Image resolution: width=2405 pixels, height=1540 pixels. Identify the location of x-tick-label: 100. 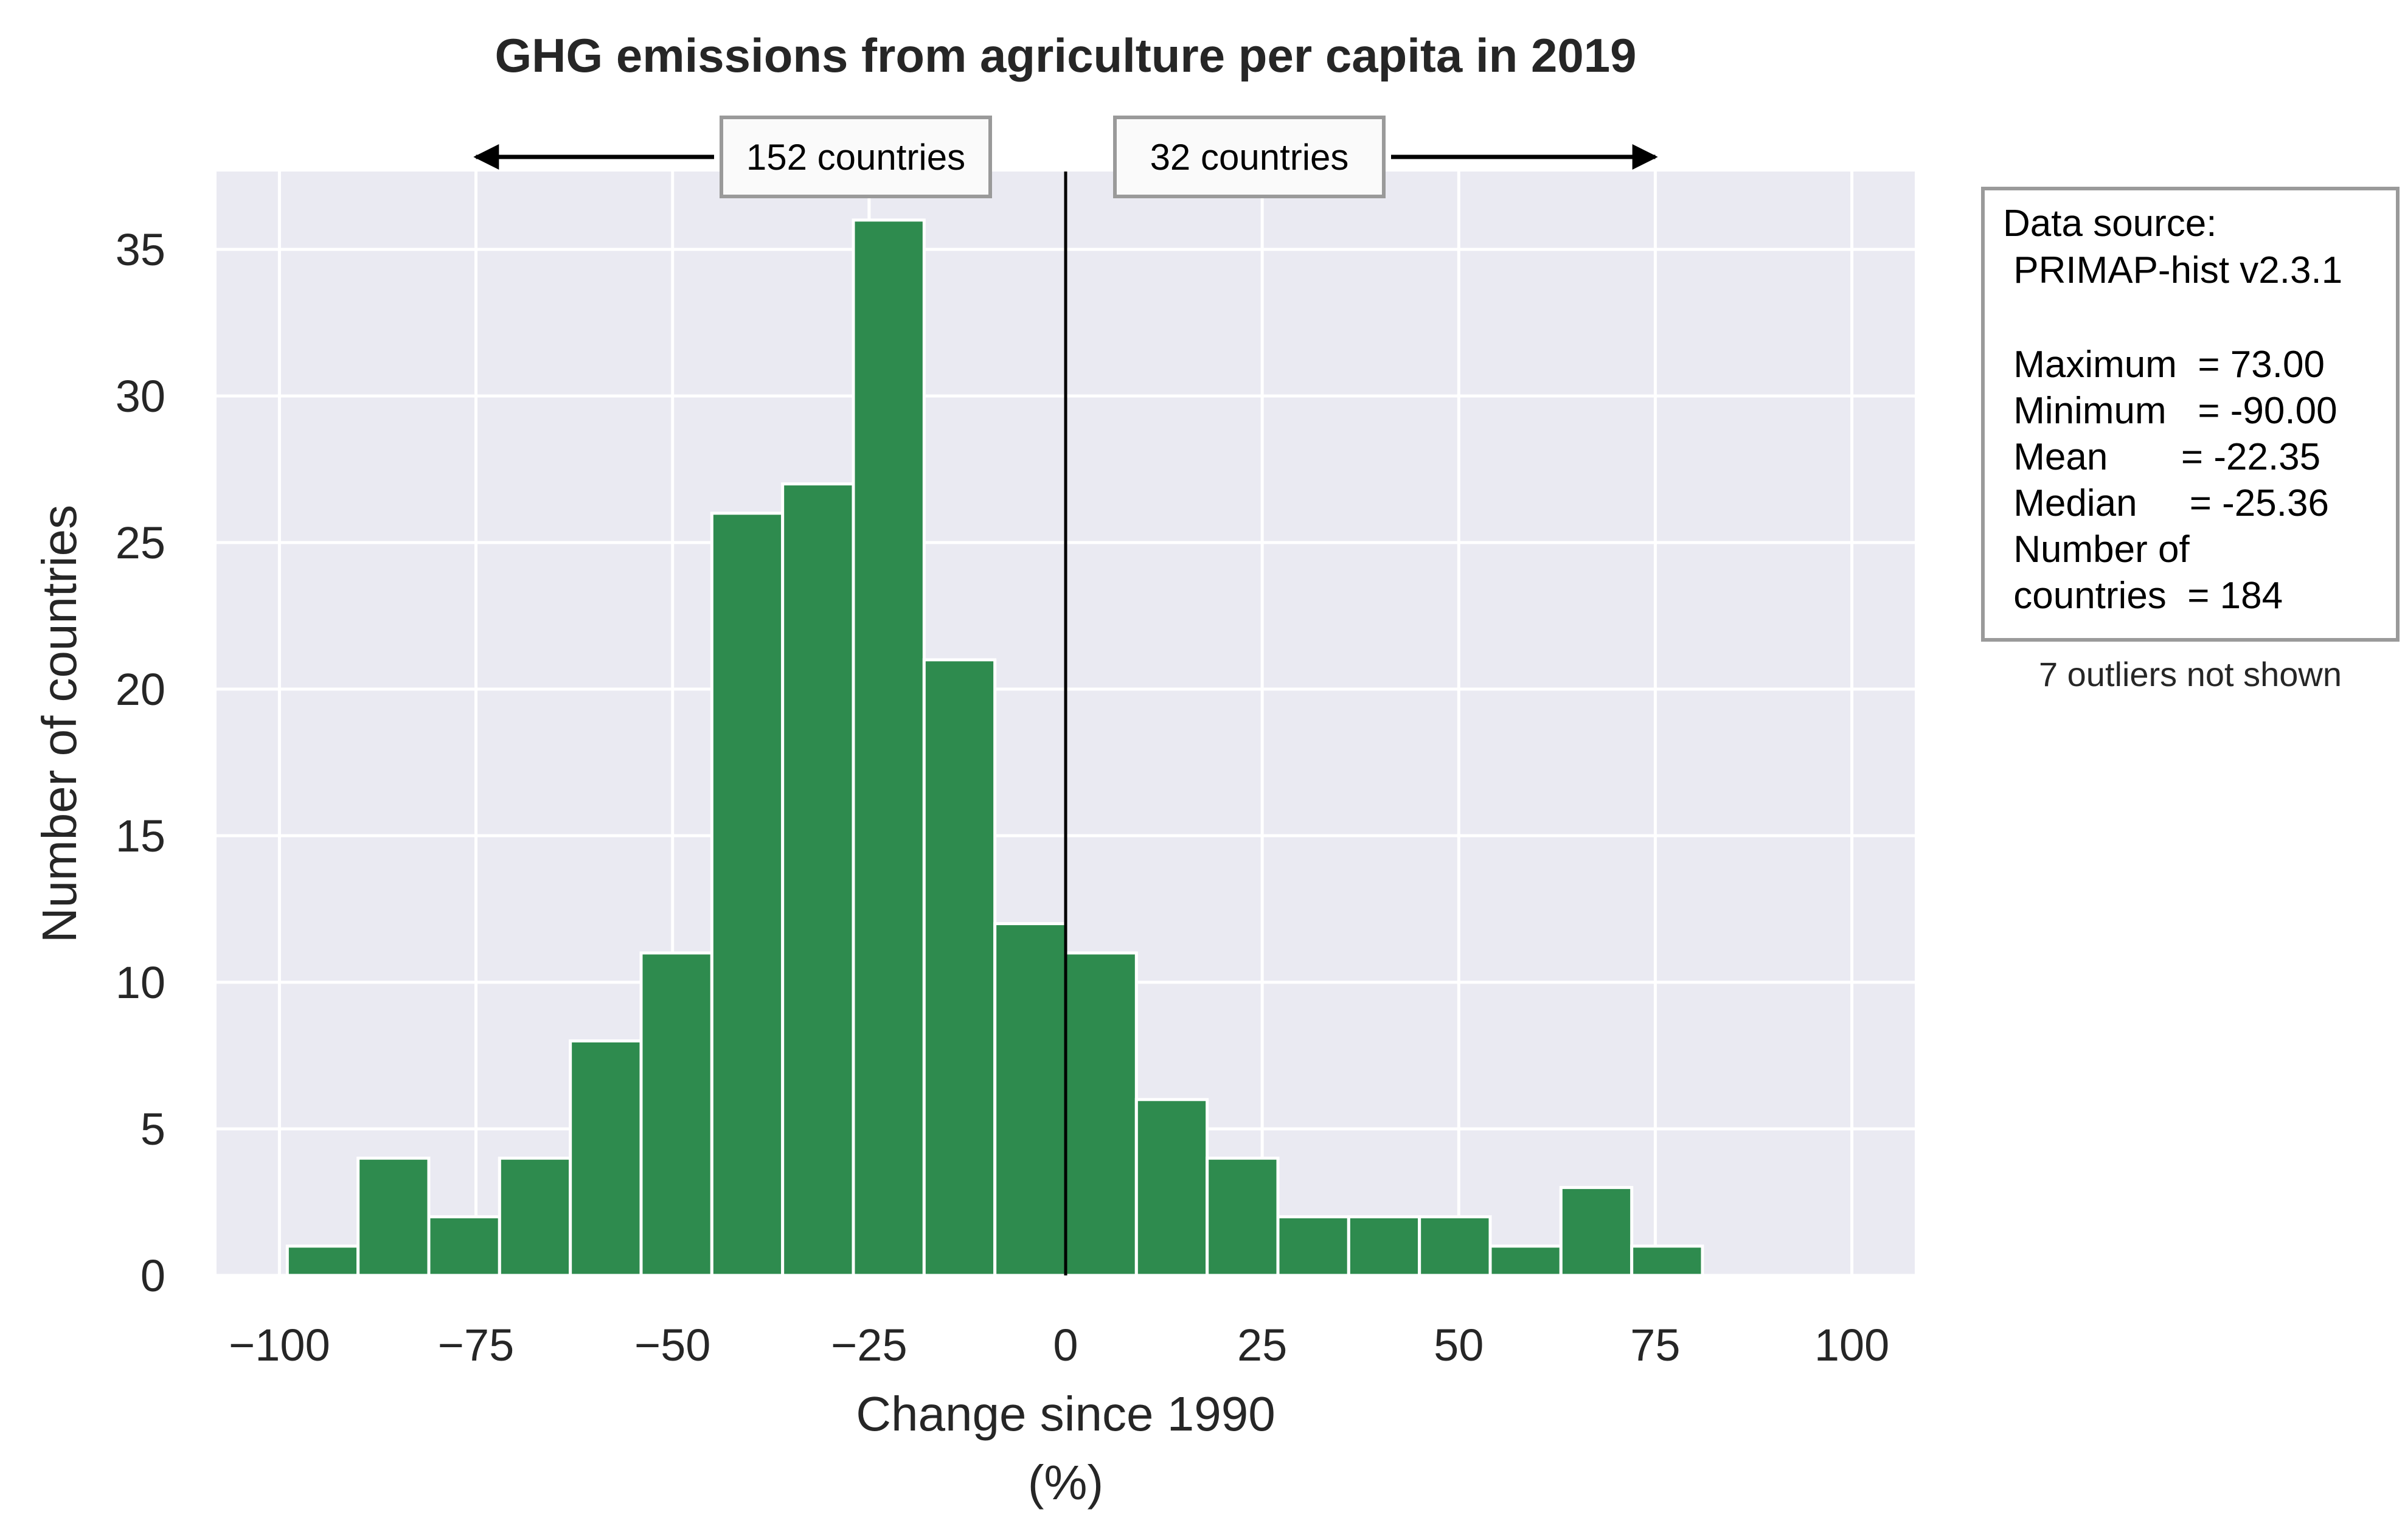
(1851, 1345).